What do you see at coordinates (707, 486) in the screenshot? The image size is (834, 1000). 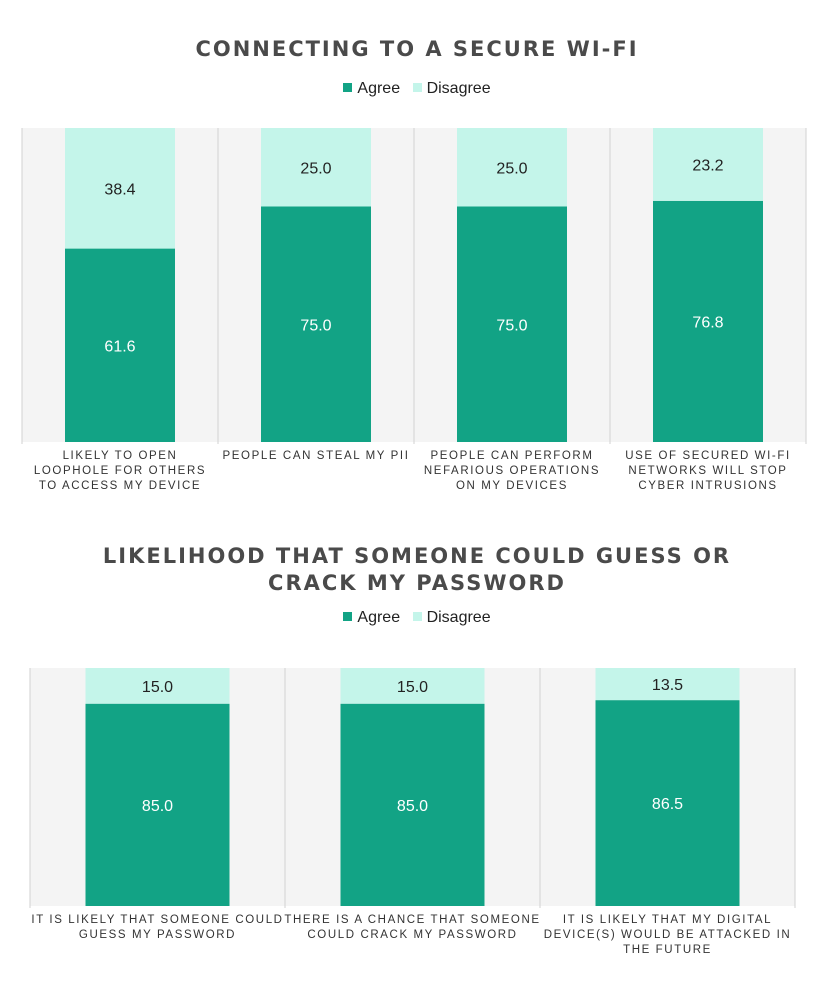 I see `category-label: CYBER INTRUSIONS` at bounding box center [707, 486].